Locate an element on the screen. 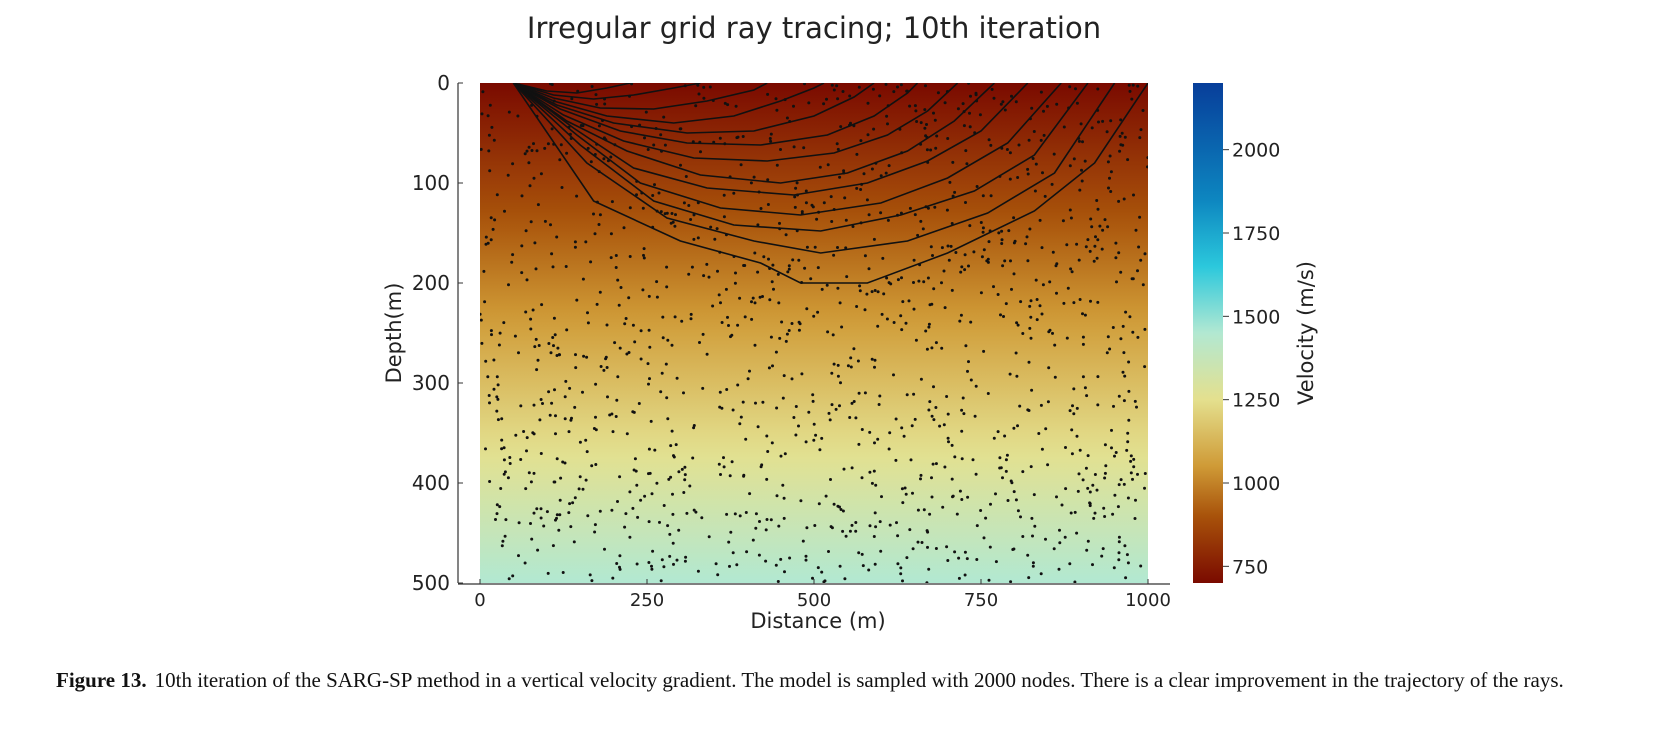 The width and height of the screenshot is (1661, 736). ray-path is located at coordinates (787, 149).